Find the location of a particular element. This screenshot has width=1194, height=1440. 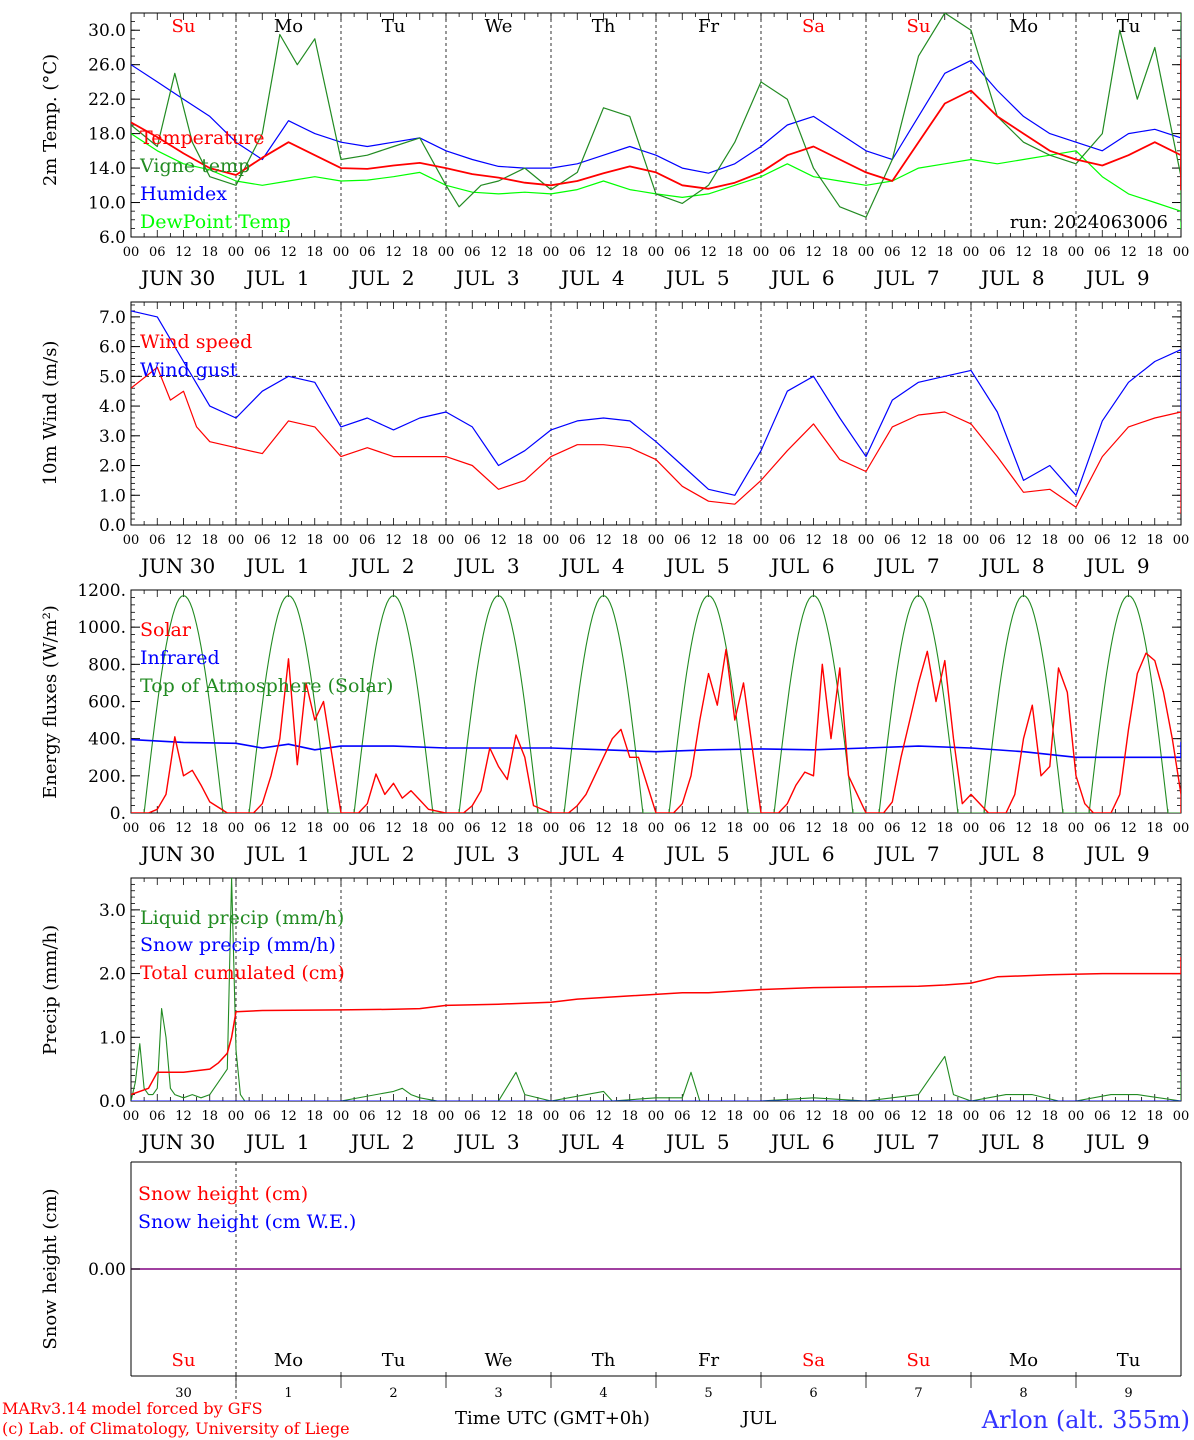

wind-panel-date-label: JUL 2 is located at coordinates (382, 566).